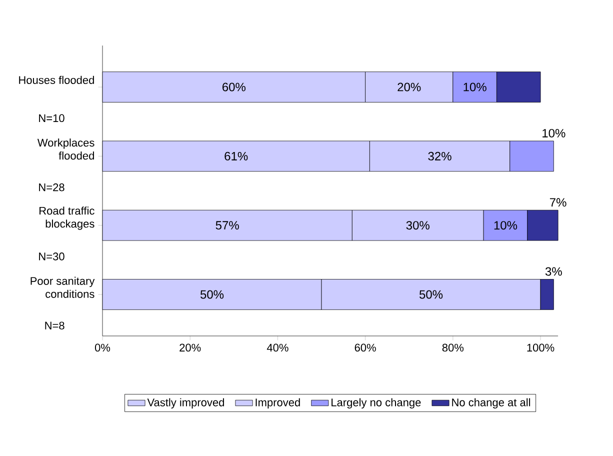 The image size is (613, 456). What do you see at coordinates (440, 156) in the screenshot?
I see `data-label: 32%` at bounding box center [440, 156].